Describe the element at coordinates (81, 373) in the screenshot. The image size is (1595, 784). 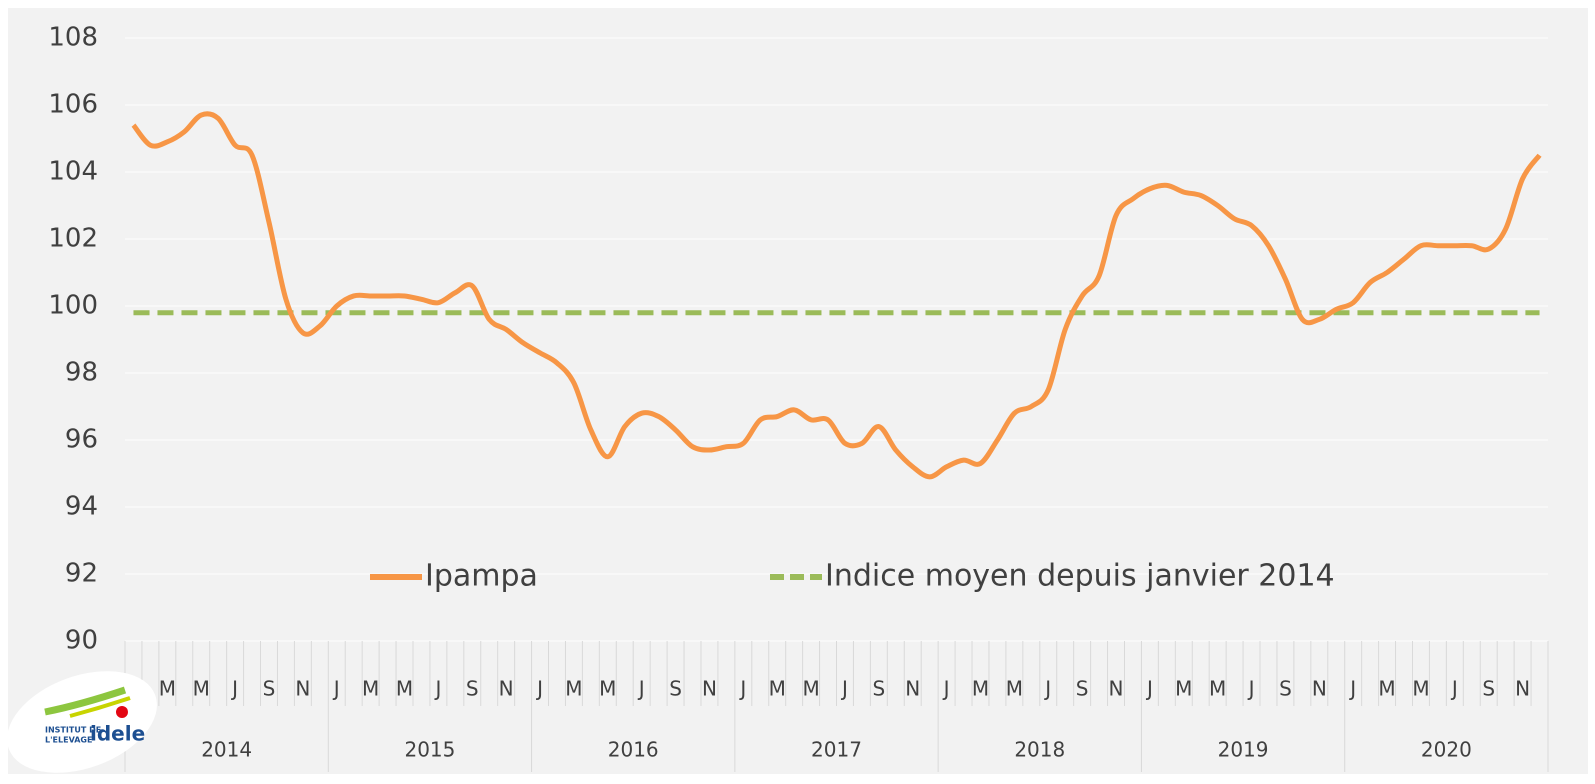
I see `y-tick-label: 98` at that location.